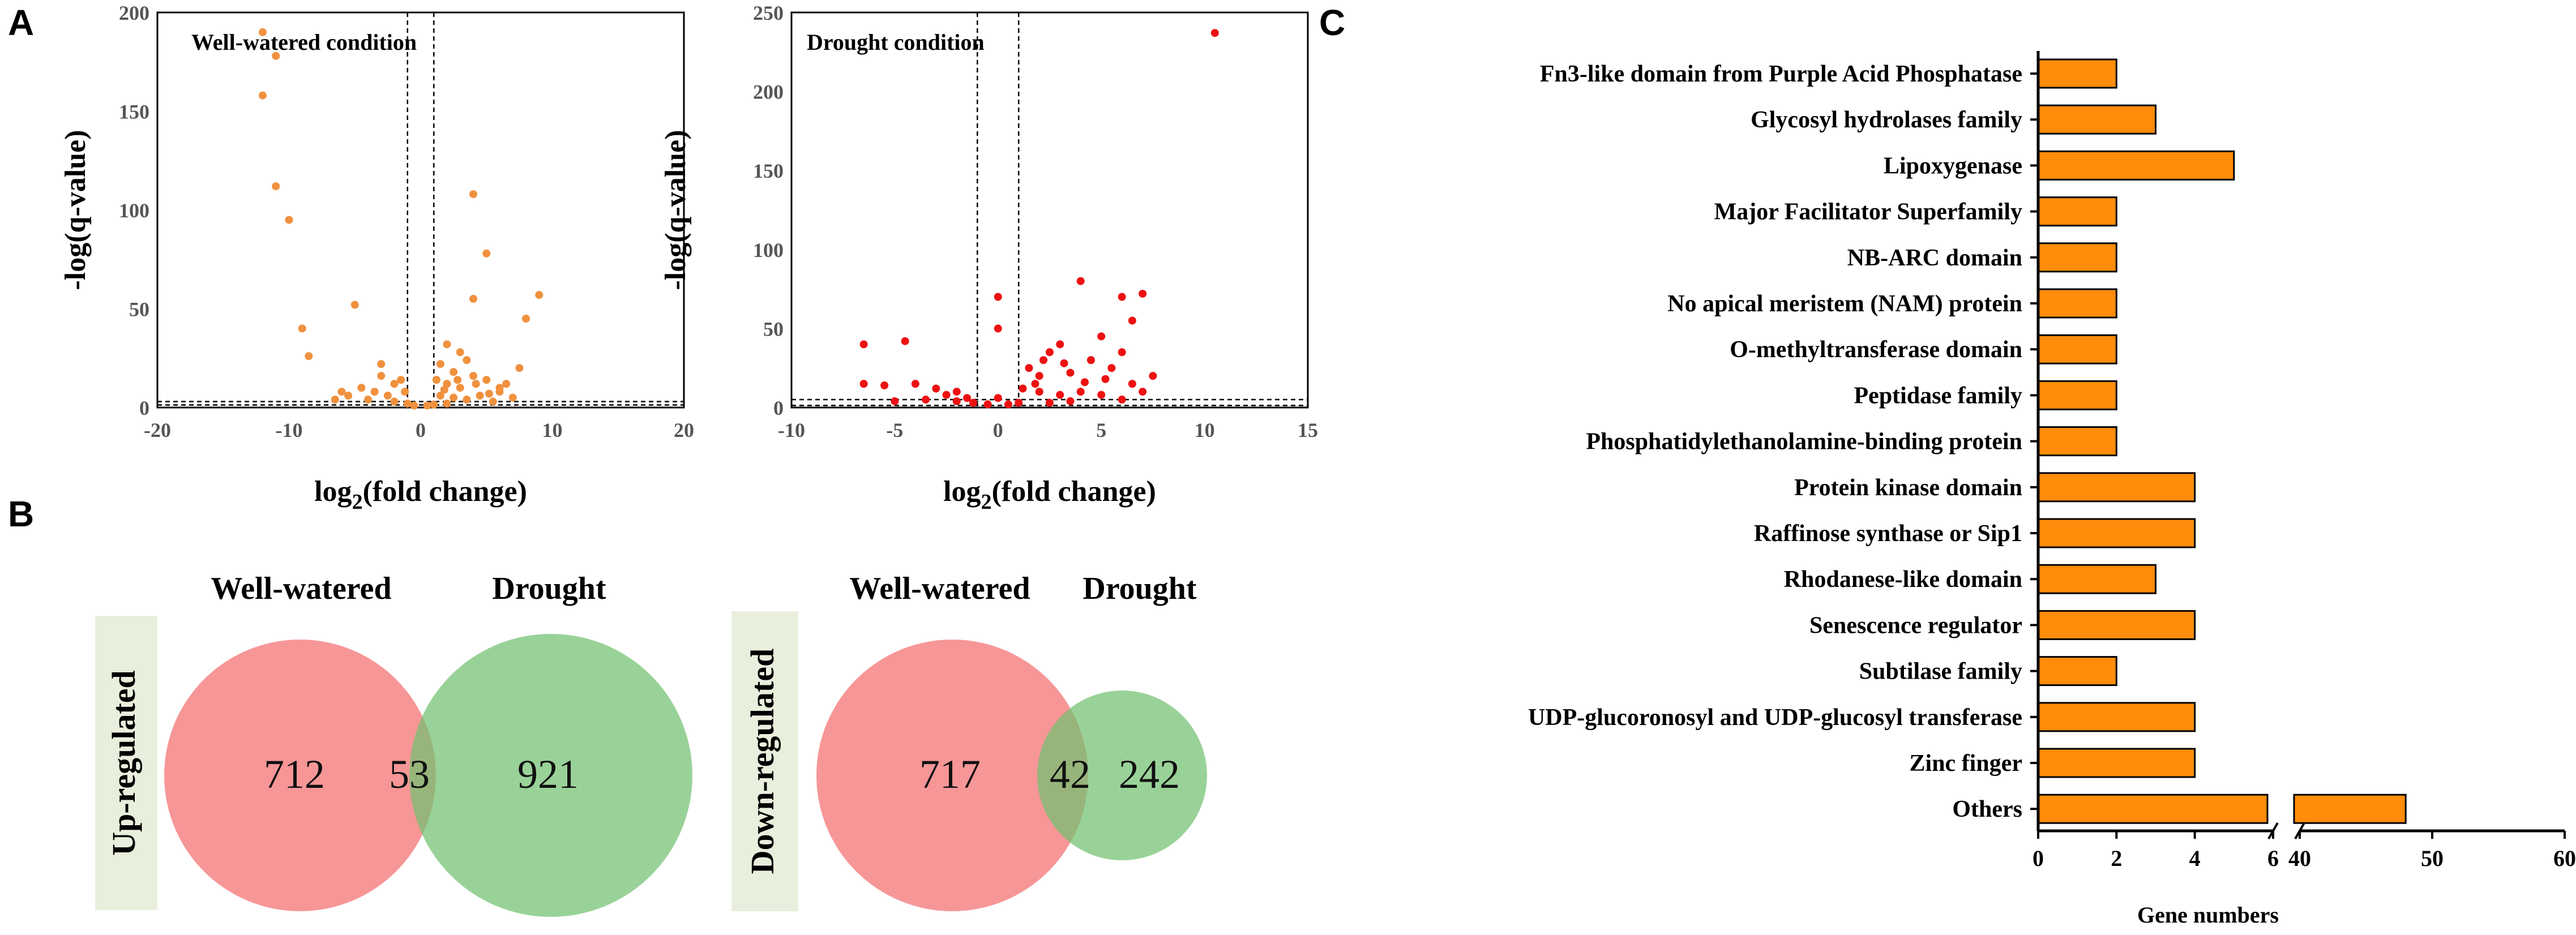 This screenshot has height=935, width=2576. What do you see at coordinates (75, 210) in the screenshot?
I see `y-axis-title: -log(q-value)` at bounding box center [75, 210].